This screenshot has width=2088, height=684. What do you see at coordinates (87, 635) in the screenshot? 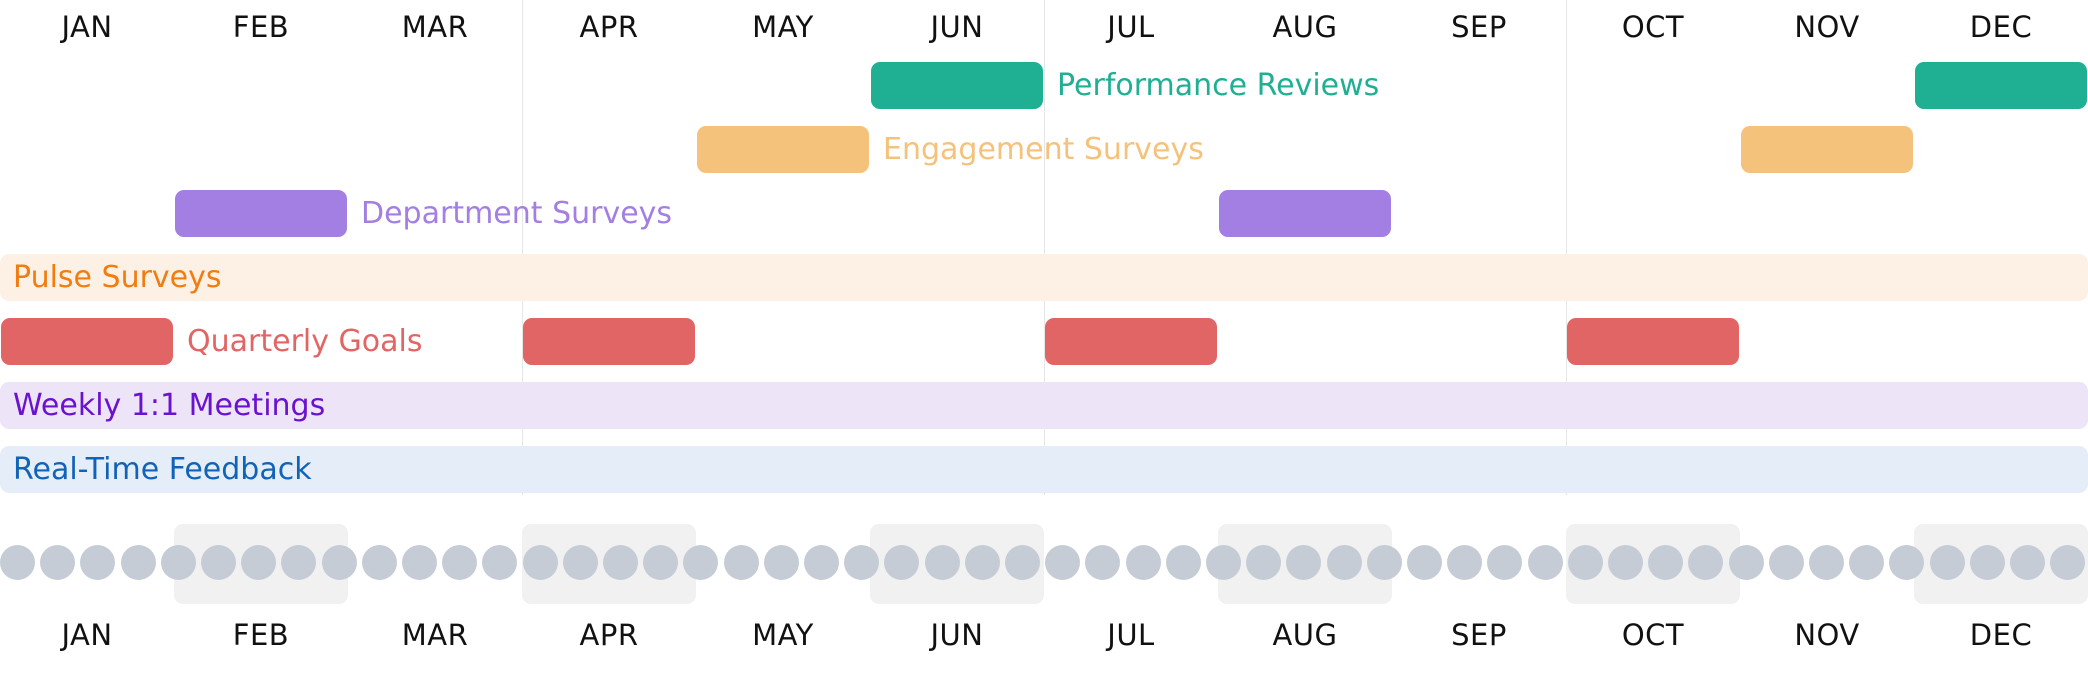
I see `month-bottom-jan: JAN` at bounding box center [87, 635].